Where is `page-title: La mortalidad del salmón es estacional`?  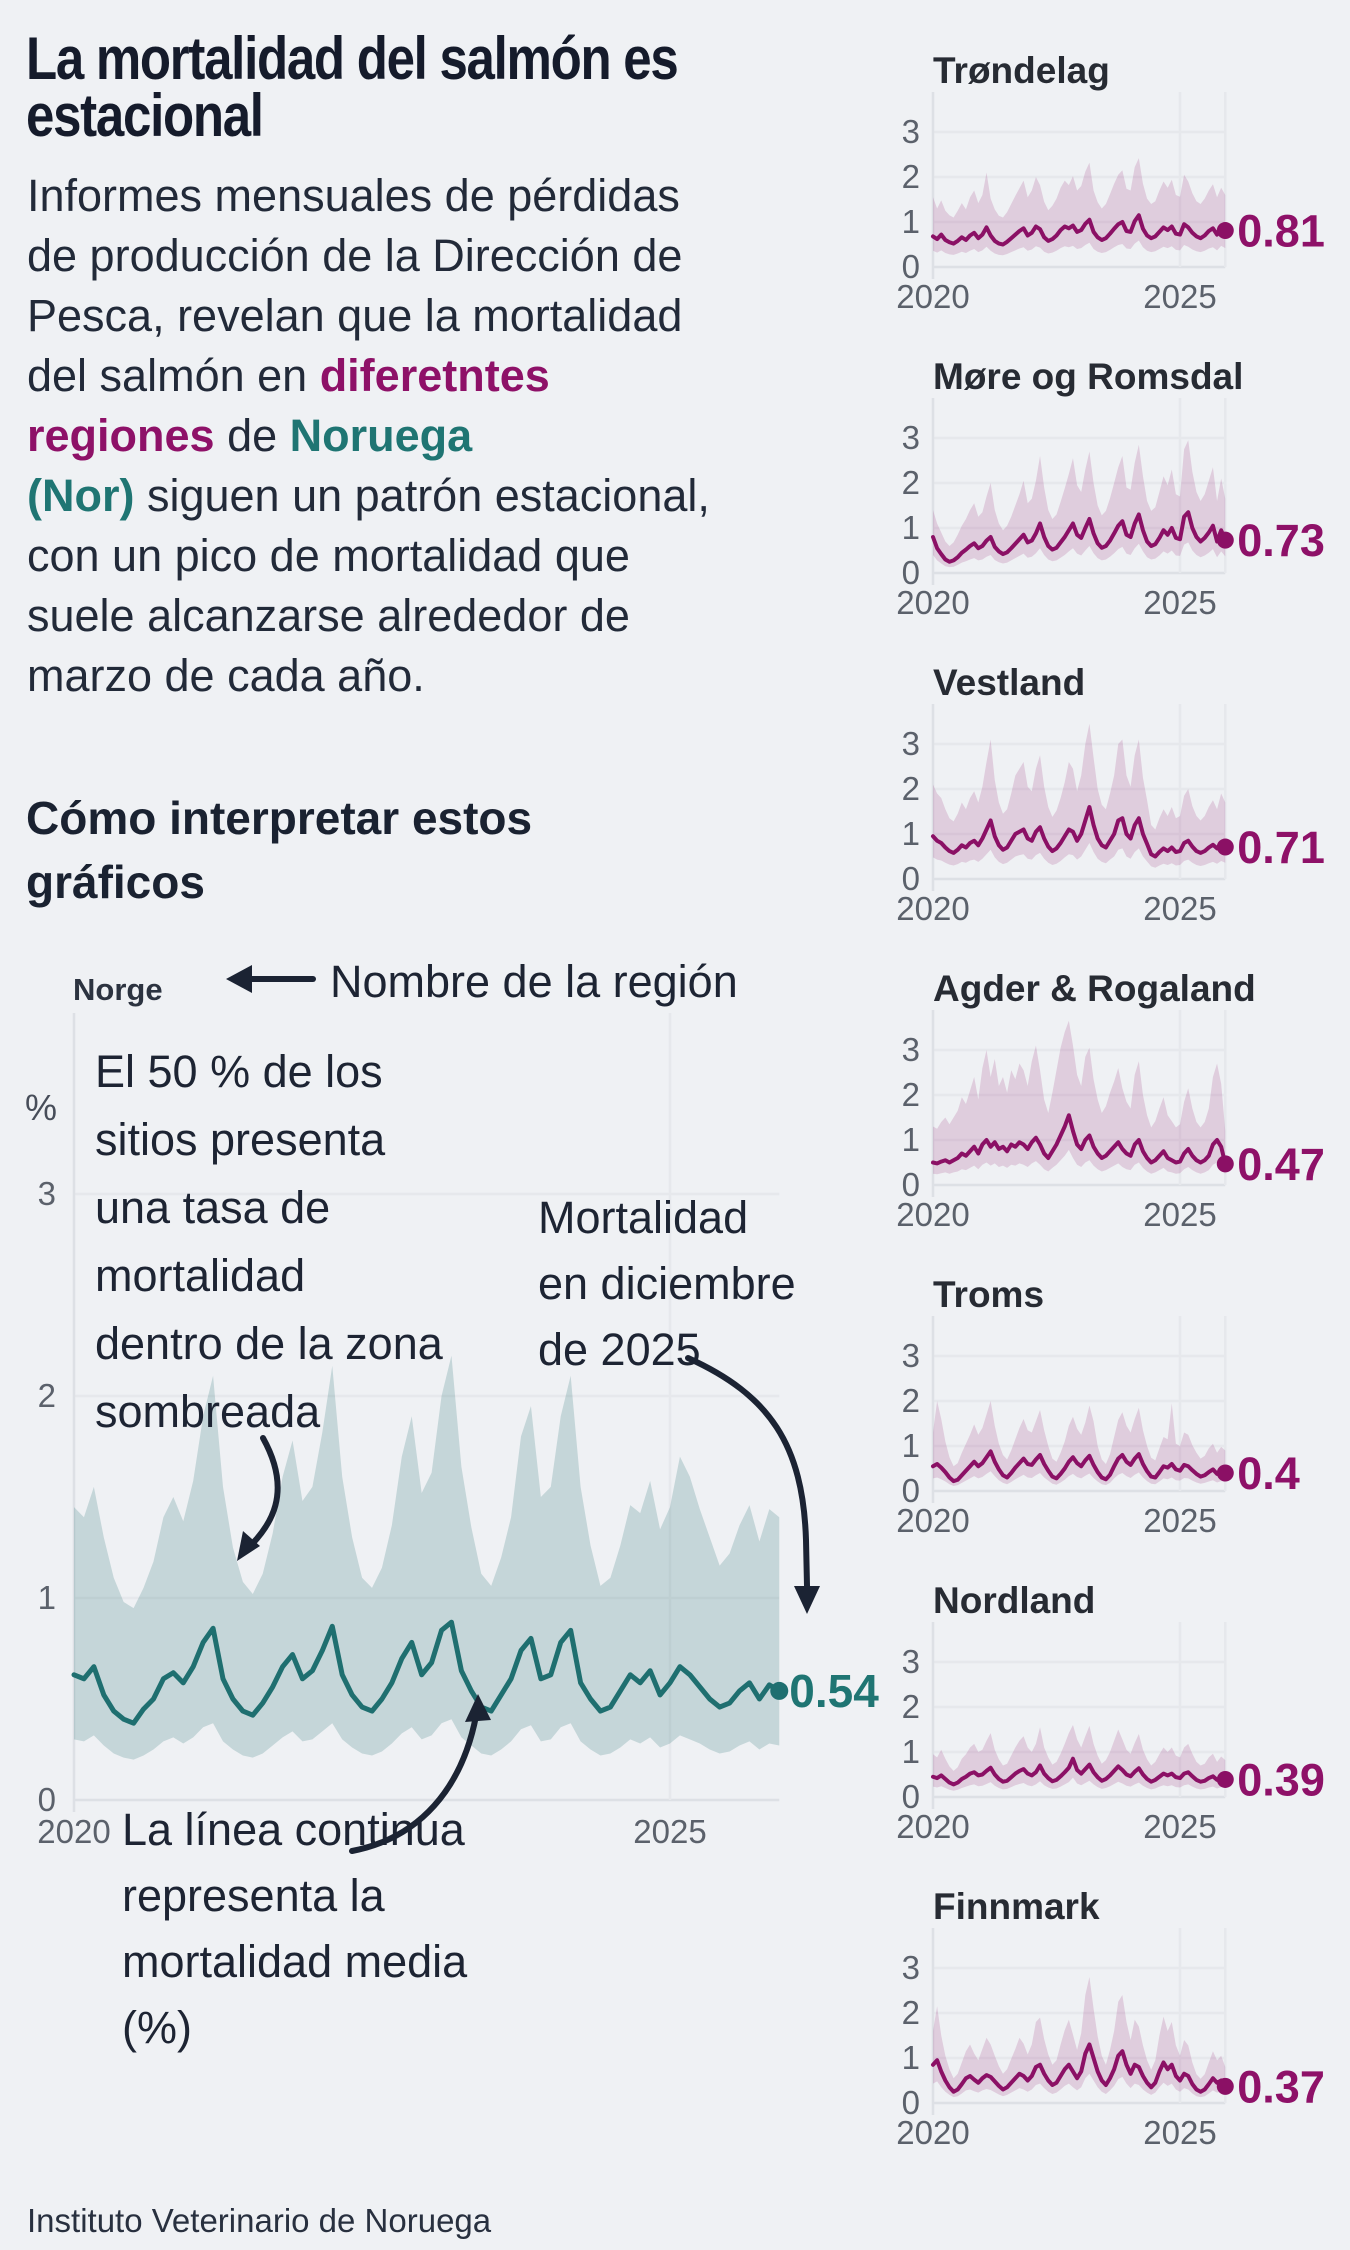 page-title: La mortalidad del salmón es estacional is located at coordinates (352, 87).